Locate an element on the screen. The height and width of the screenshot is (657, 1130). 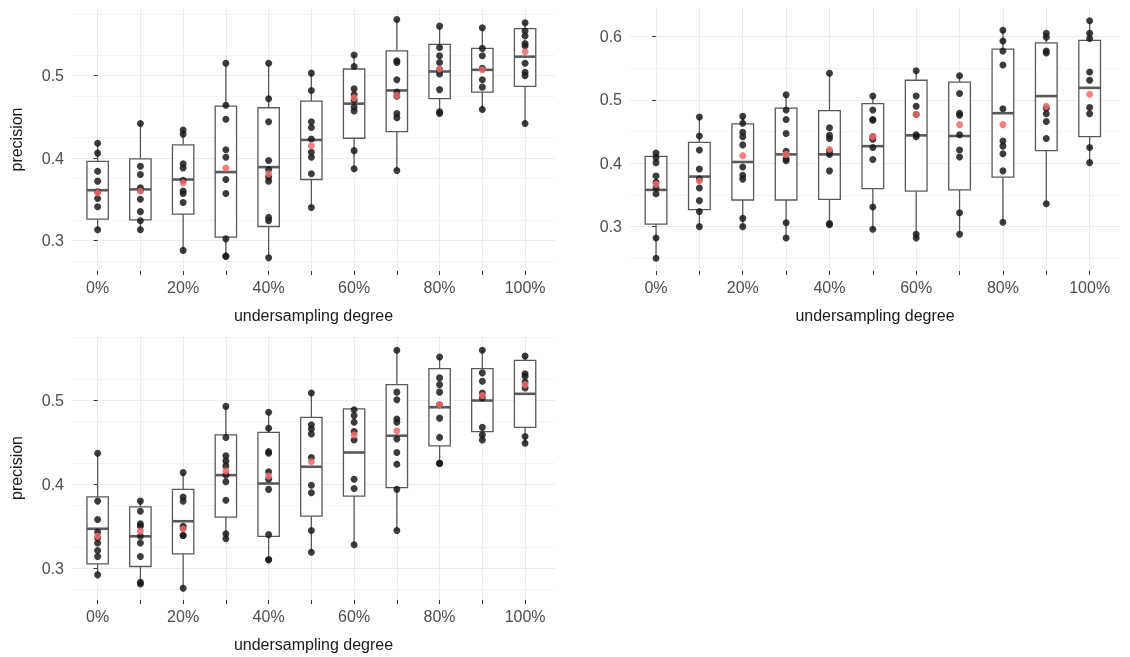
y-tick-label: 0.6 is located at coordinates (611, 37).